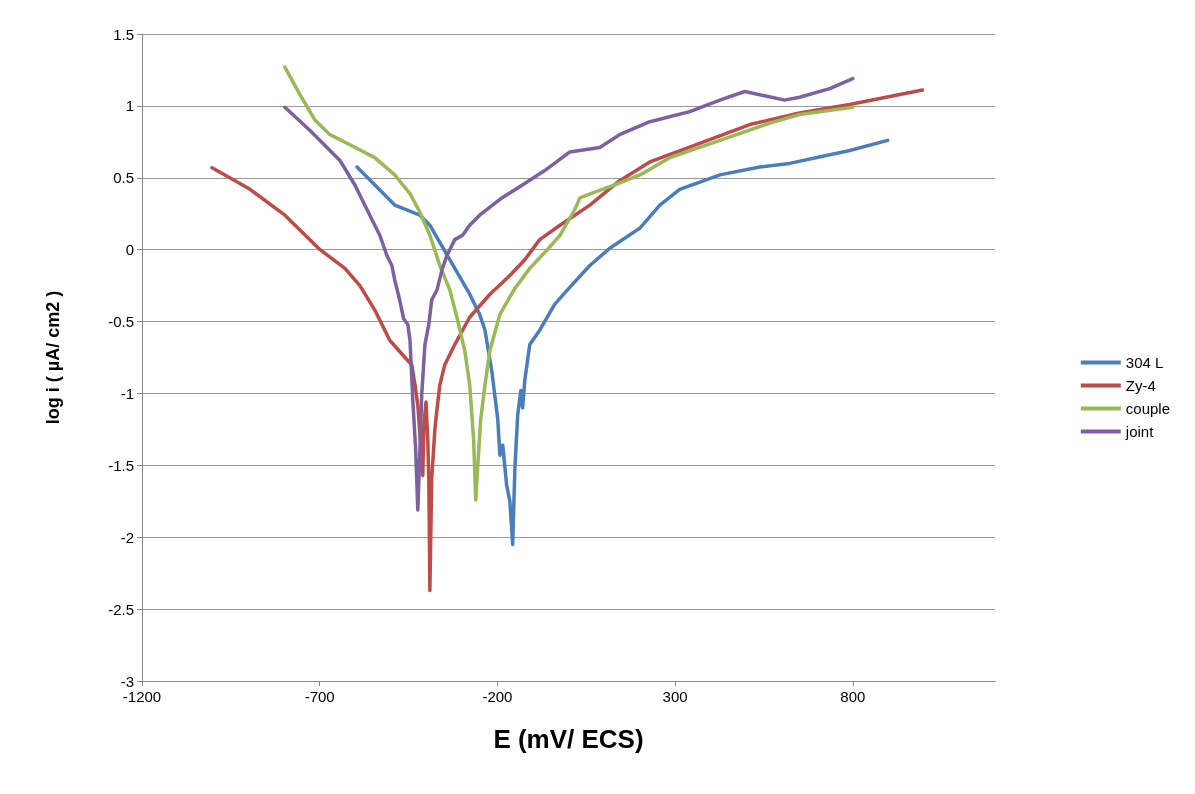 The width and height of the screenshot is (1195, 794). Describe the element at coordinates (1144, 362) in the screenshot. I see `legend-label: 304 L` at that location.